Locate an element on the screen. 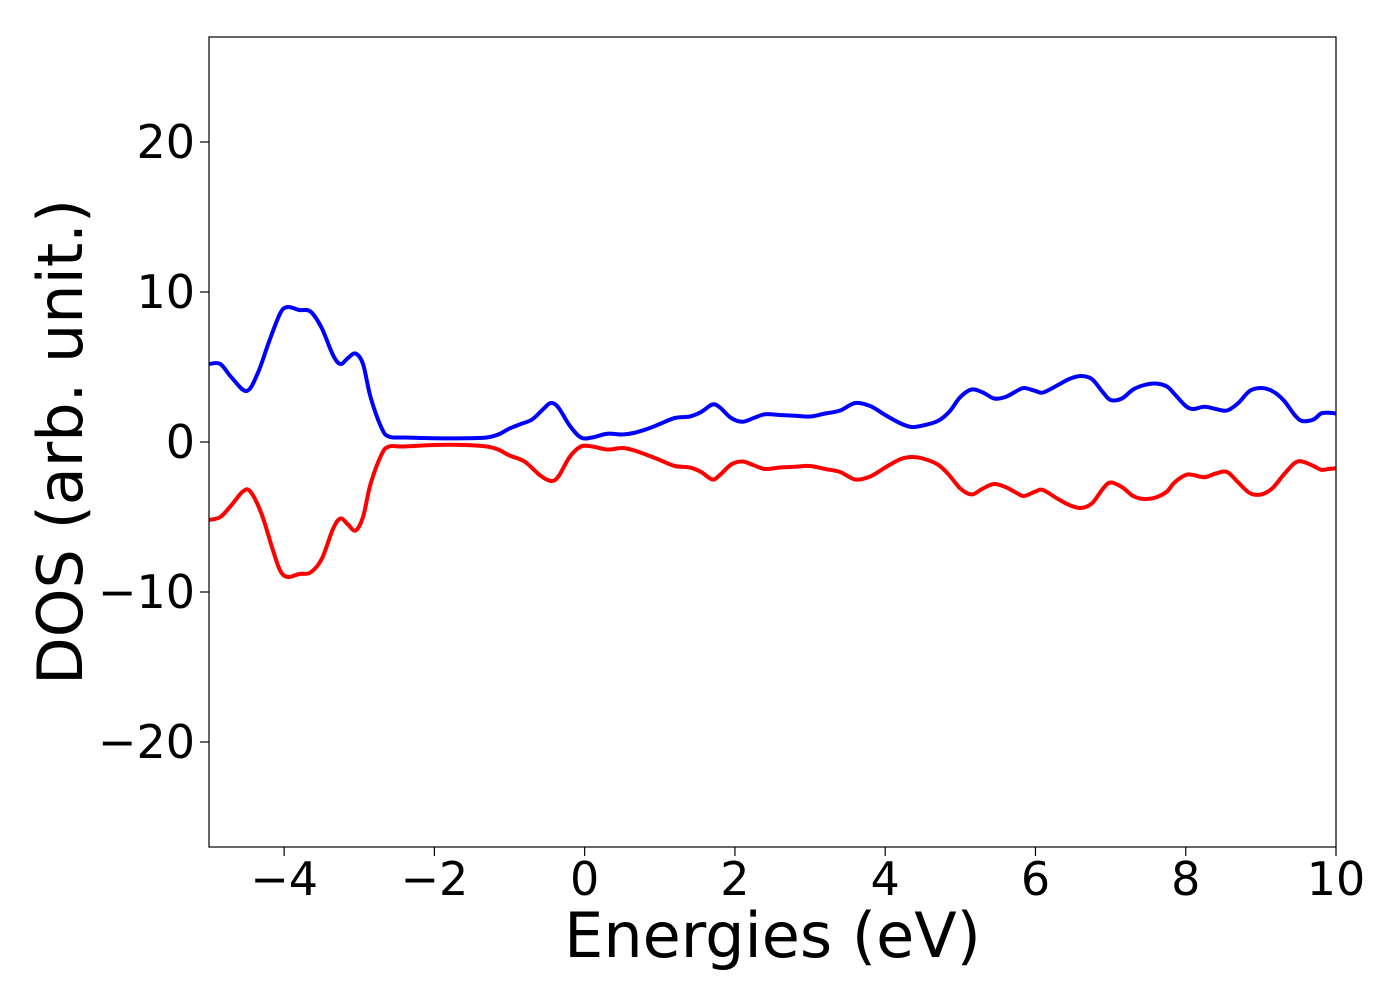 Image resolution: width=1400 pixels, height=1000 pixels. x-tick-label: 0 is located at coordinates (584, 879).